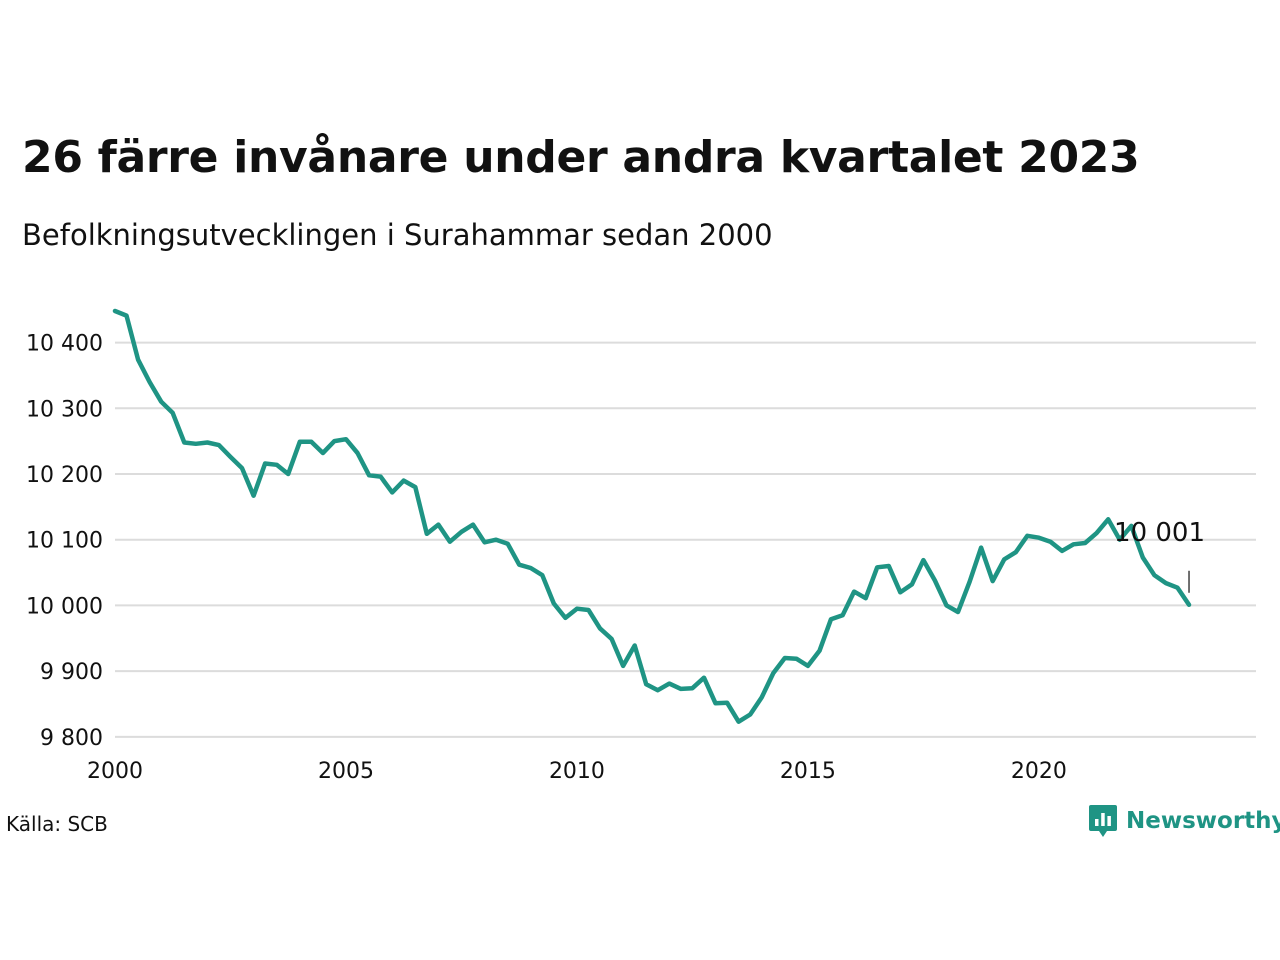  I want to click on y-tick-label: 10 100, so click(64, 541).